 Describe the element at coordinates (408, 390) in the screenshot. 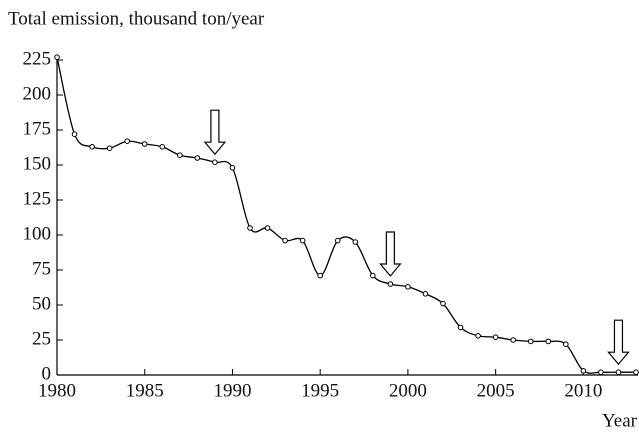

I see `x-tick-label: 2000` at that location.